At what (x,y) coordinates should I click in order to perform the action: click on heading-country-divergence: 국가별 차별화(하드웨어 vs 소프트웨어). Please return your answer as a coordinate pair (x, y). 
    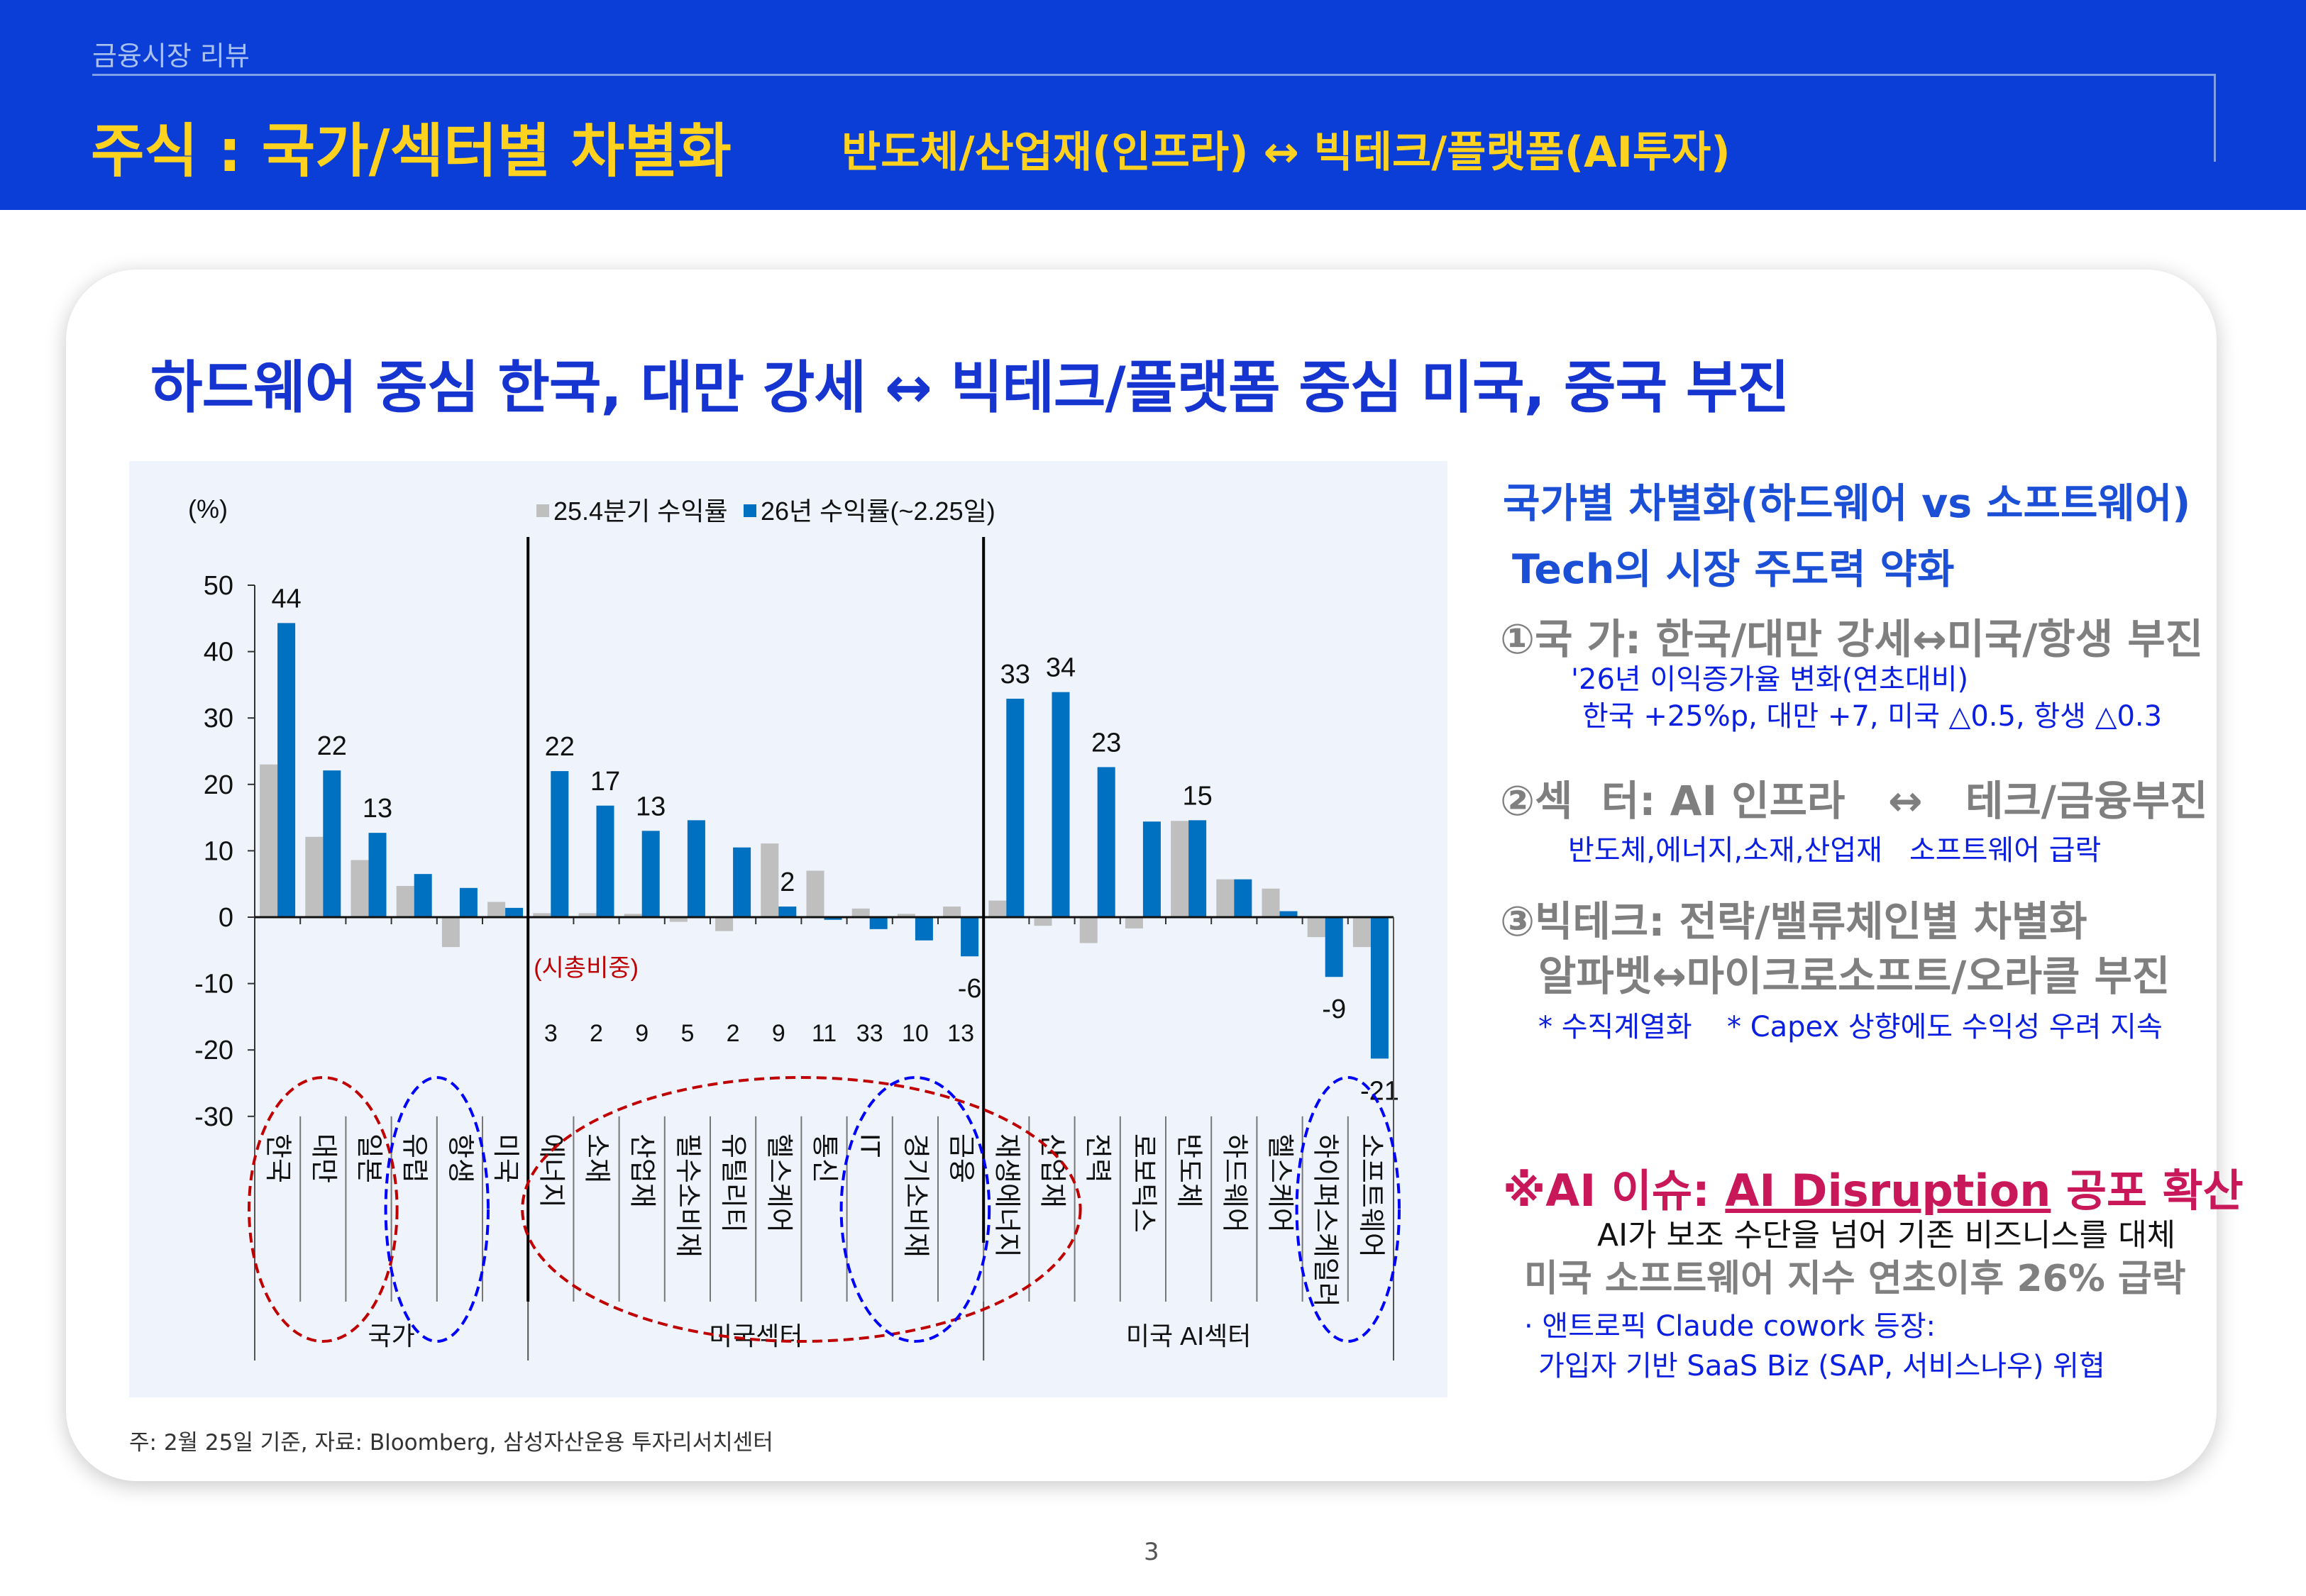
    Looking at the image, I should click on (1847, 503).